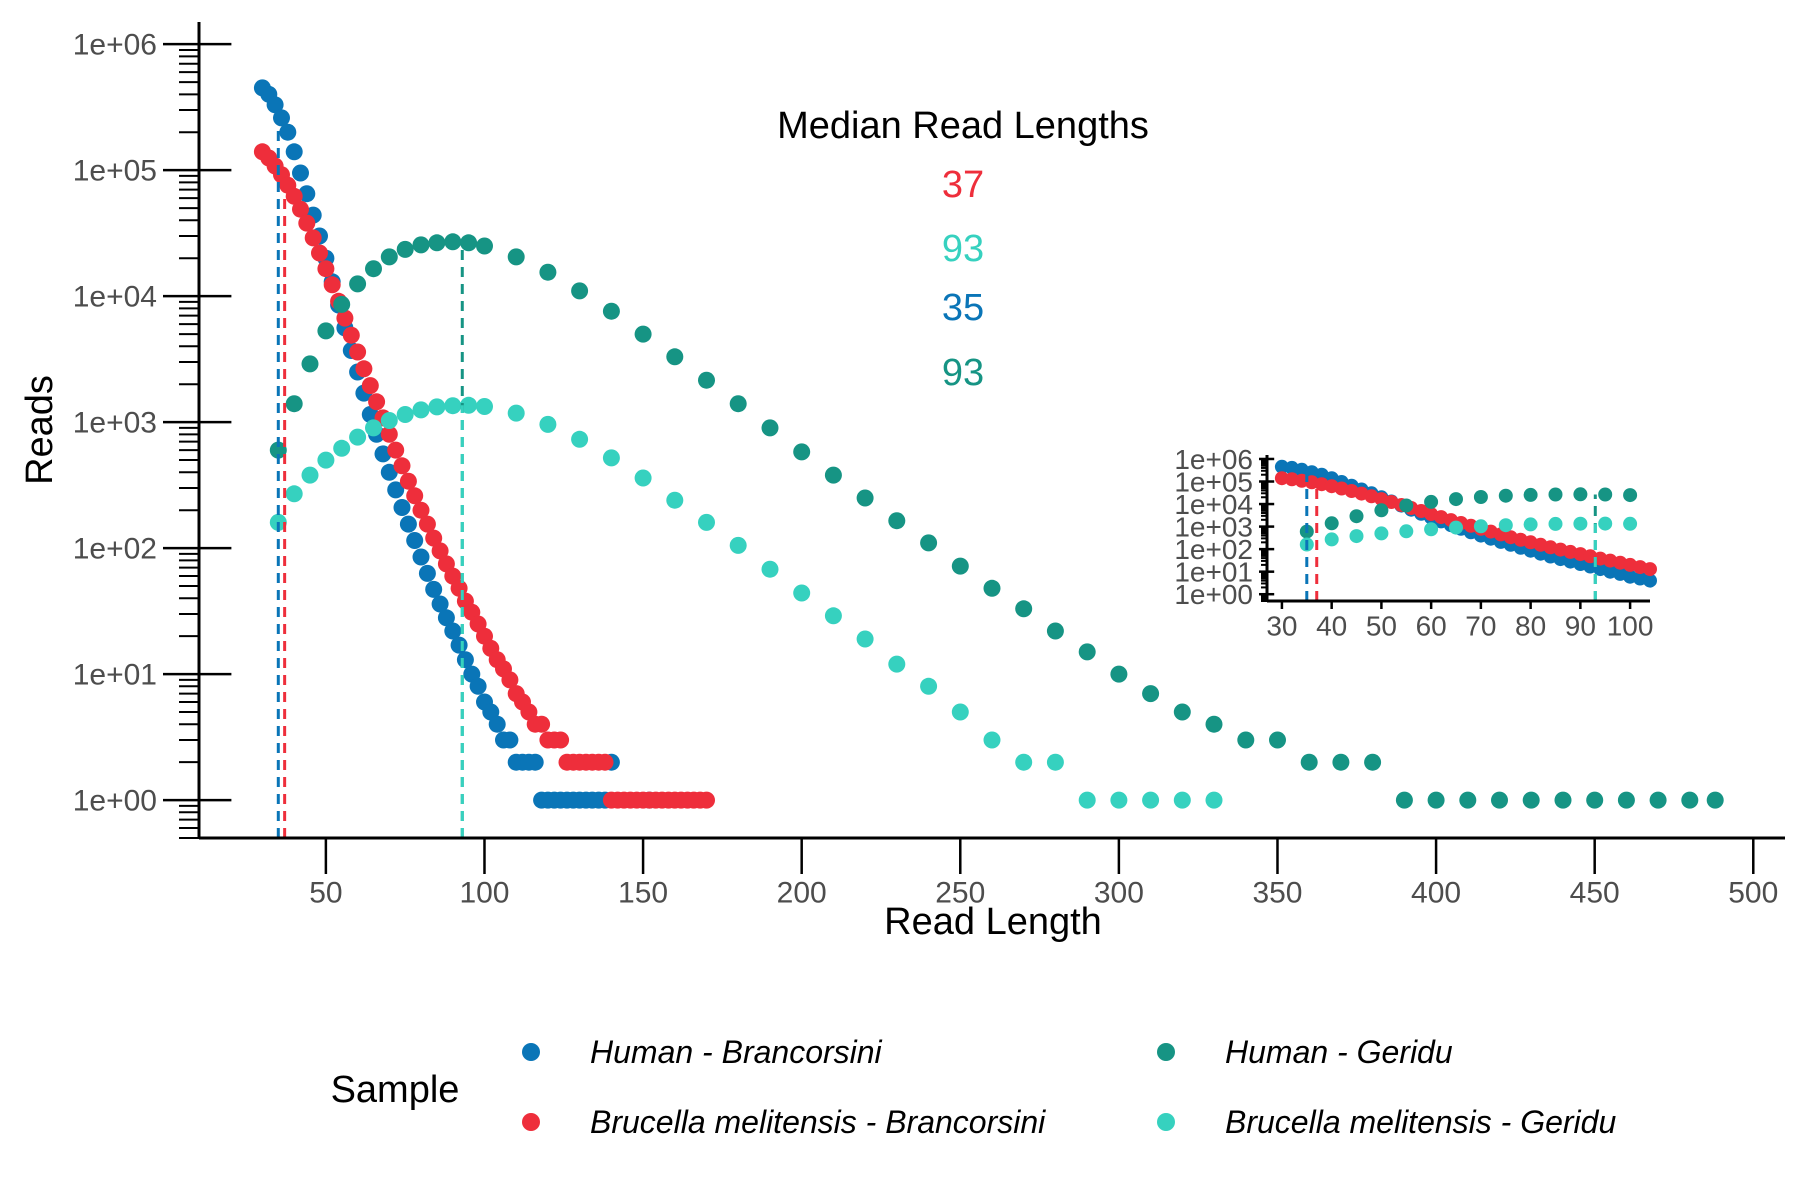 Image resolution: width=1800 pixels, height=1200 pixels. Describe the element at coordinates (1753, 893) in the screenshot. I see `main-x-tick-label-500: 500` at that location.